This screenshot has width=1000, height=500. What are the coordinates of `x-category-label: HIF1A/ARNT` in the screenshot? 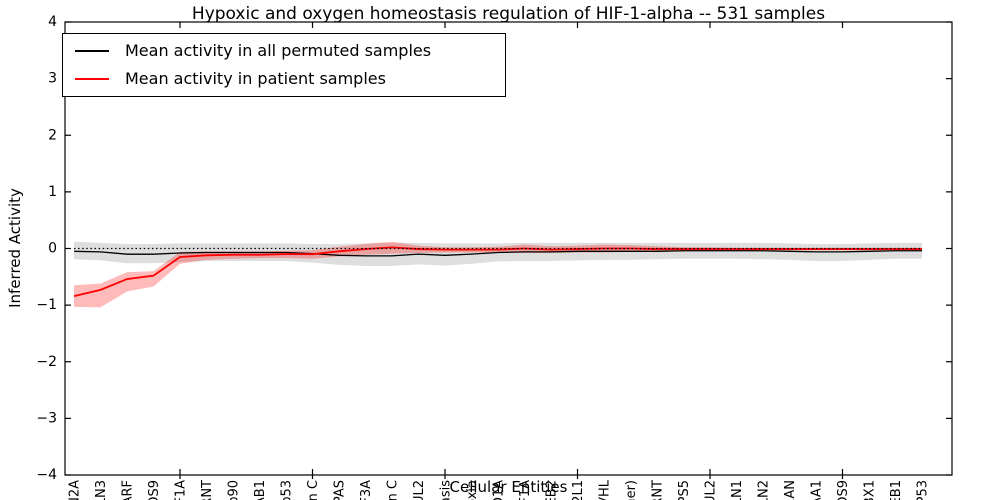 It's located at (207, 490).